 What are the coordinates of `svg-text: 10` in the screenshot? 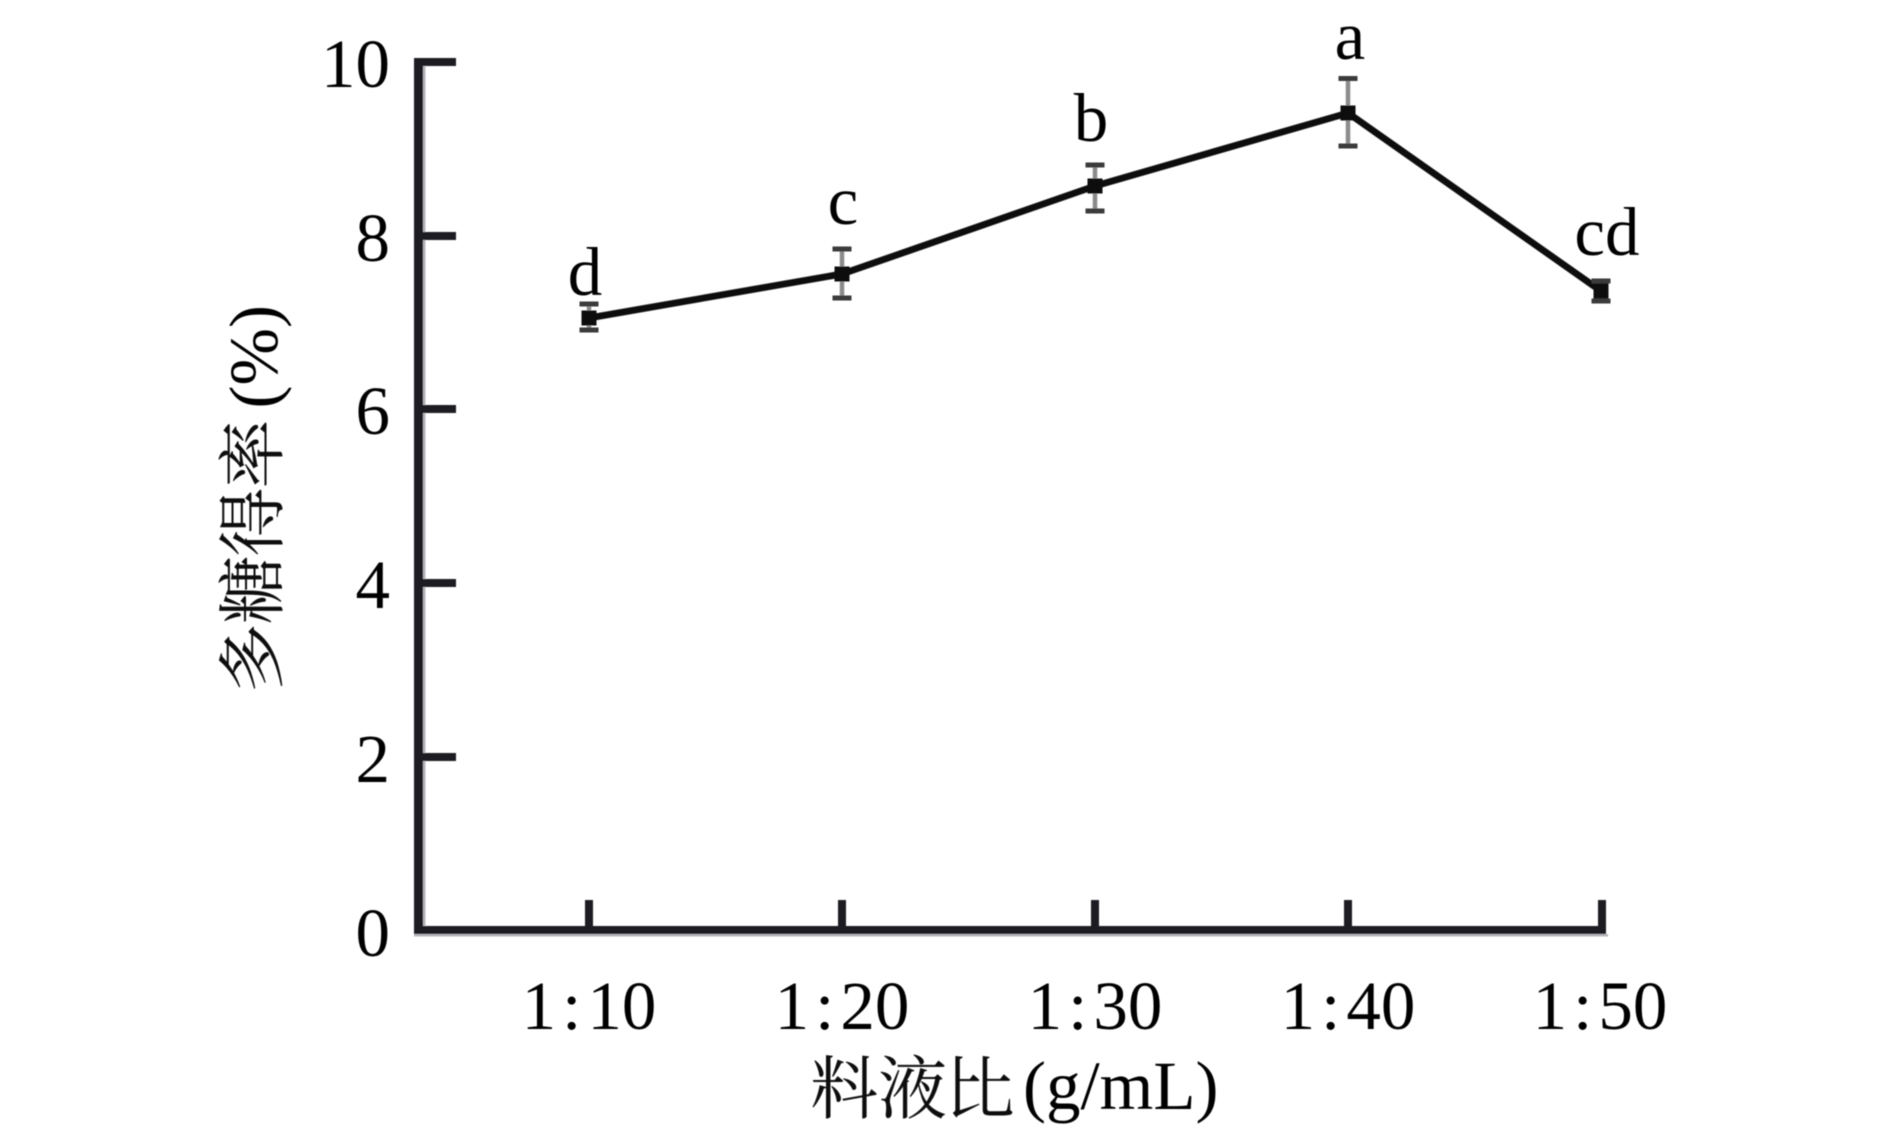 It's located at (355, 64).